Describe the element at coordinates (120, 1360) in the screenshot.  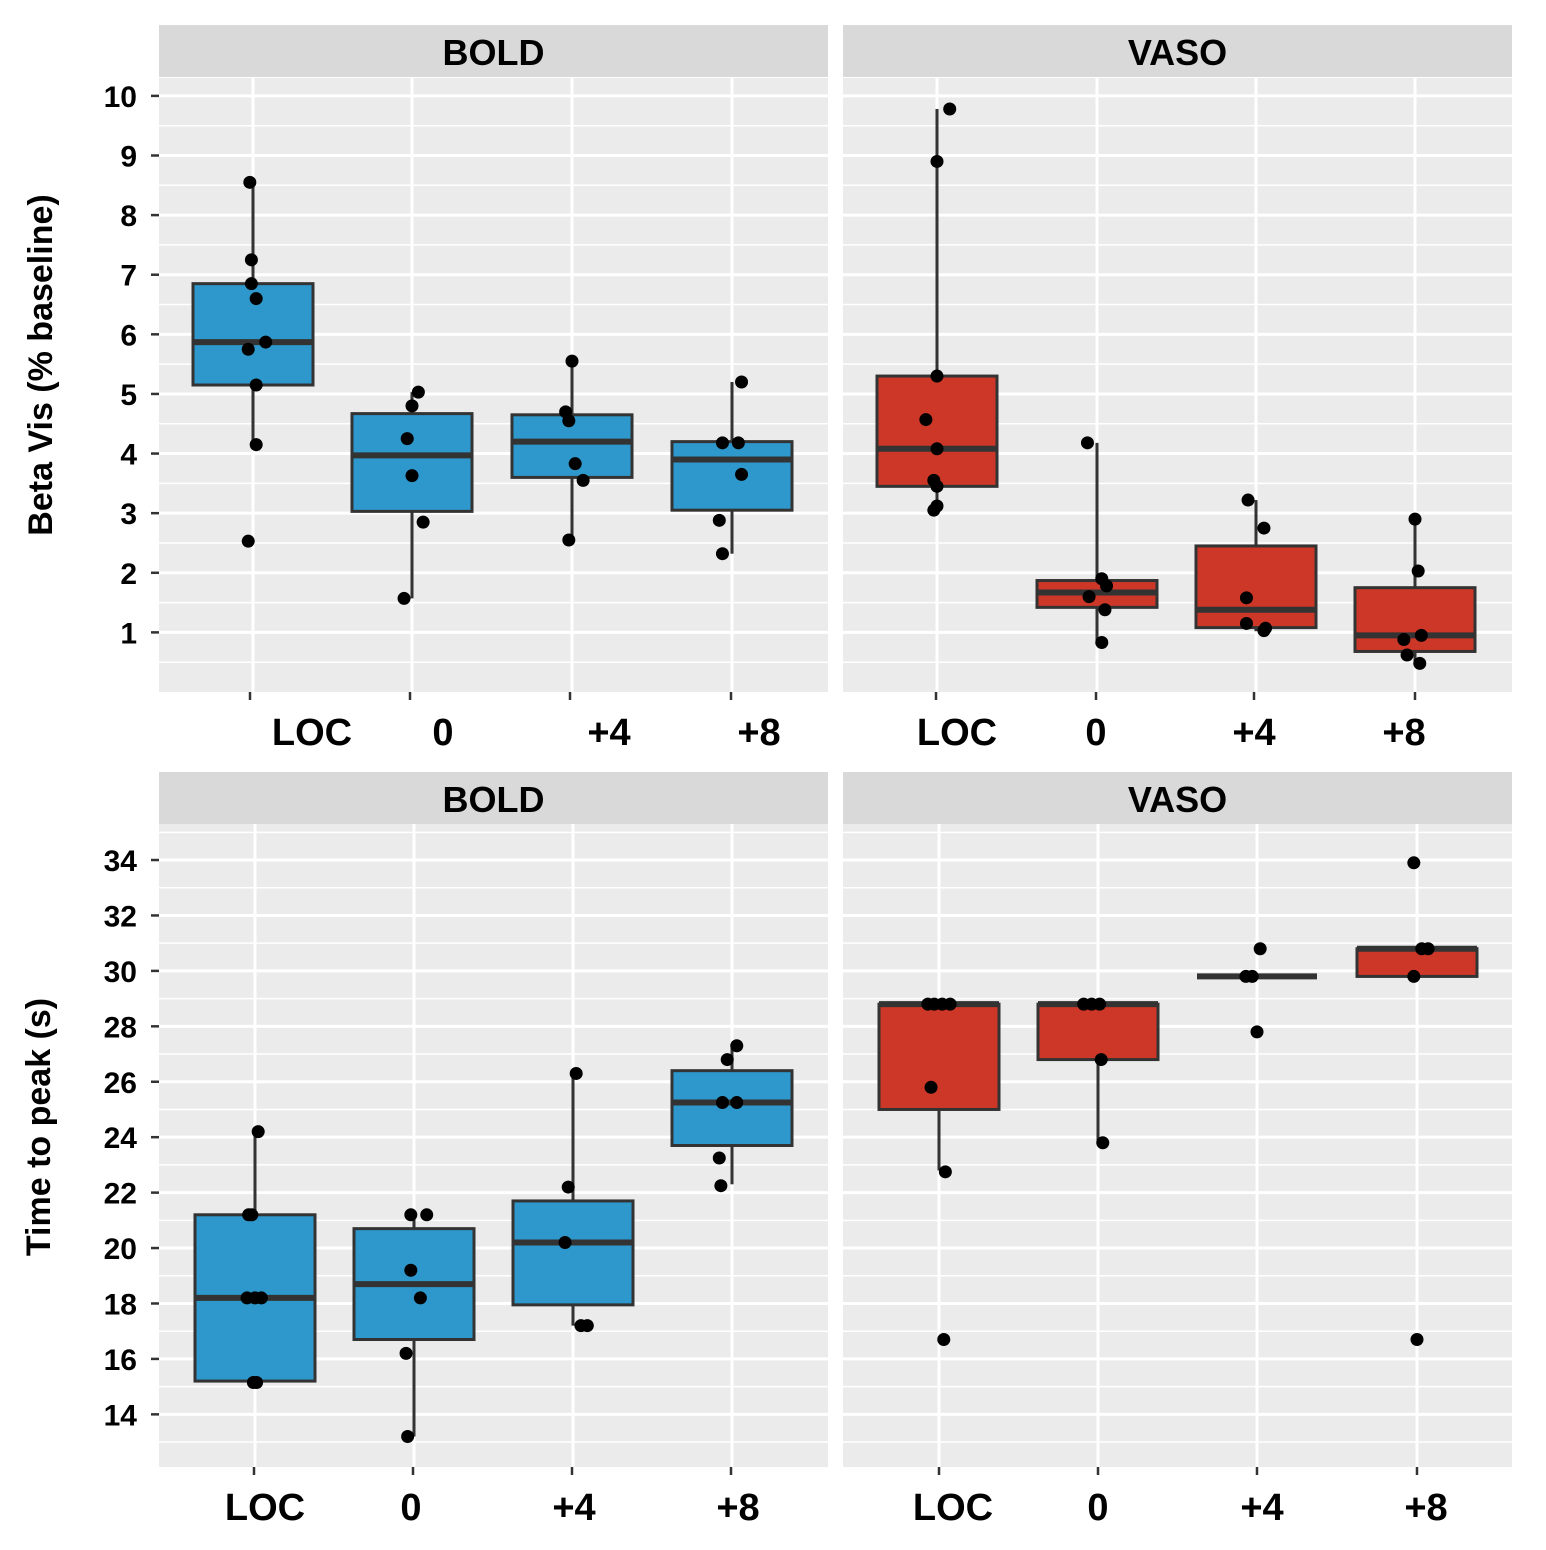
I see `y-tick-label: 16` at that location.